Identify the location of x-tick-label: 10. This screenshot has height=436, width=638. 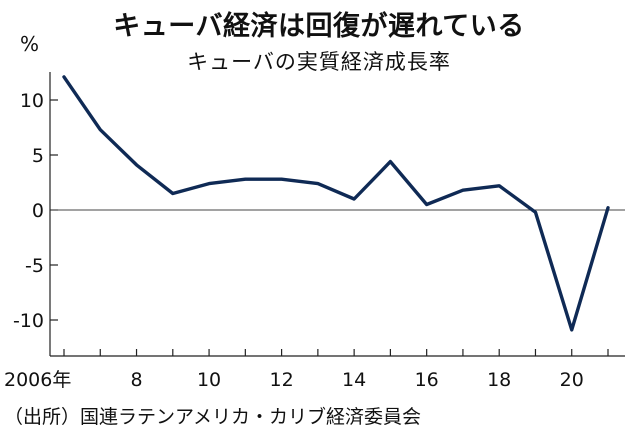
(209, 380).